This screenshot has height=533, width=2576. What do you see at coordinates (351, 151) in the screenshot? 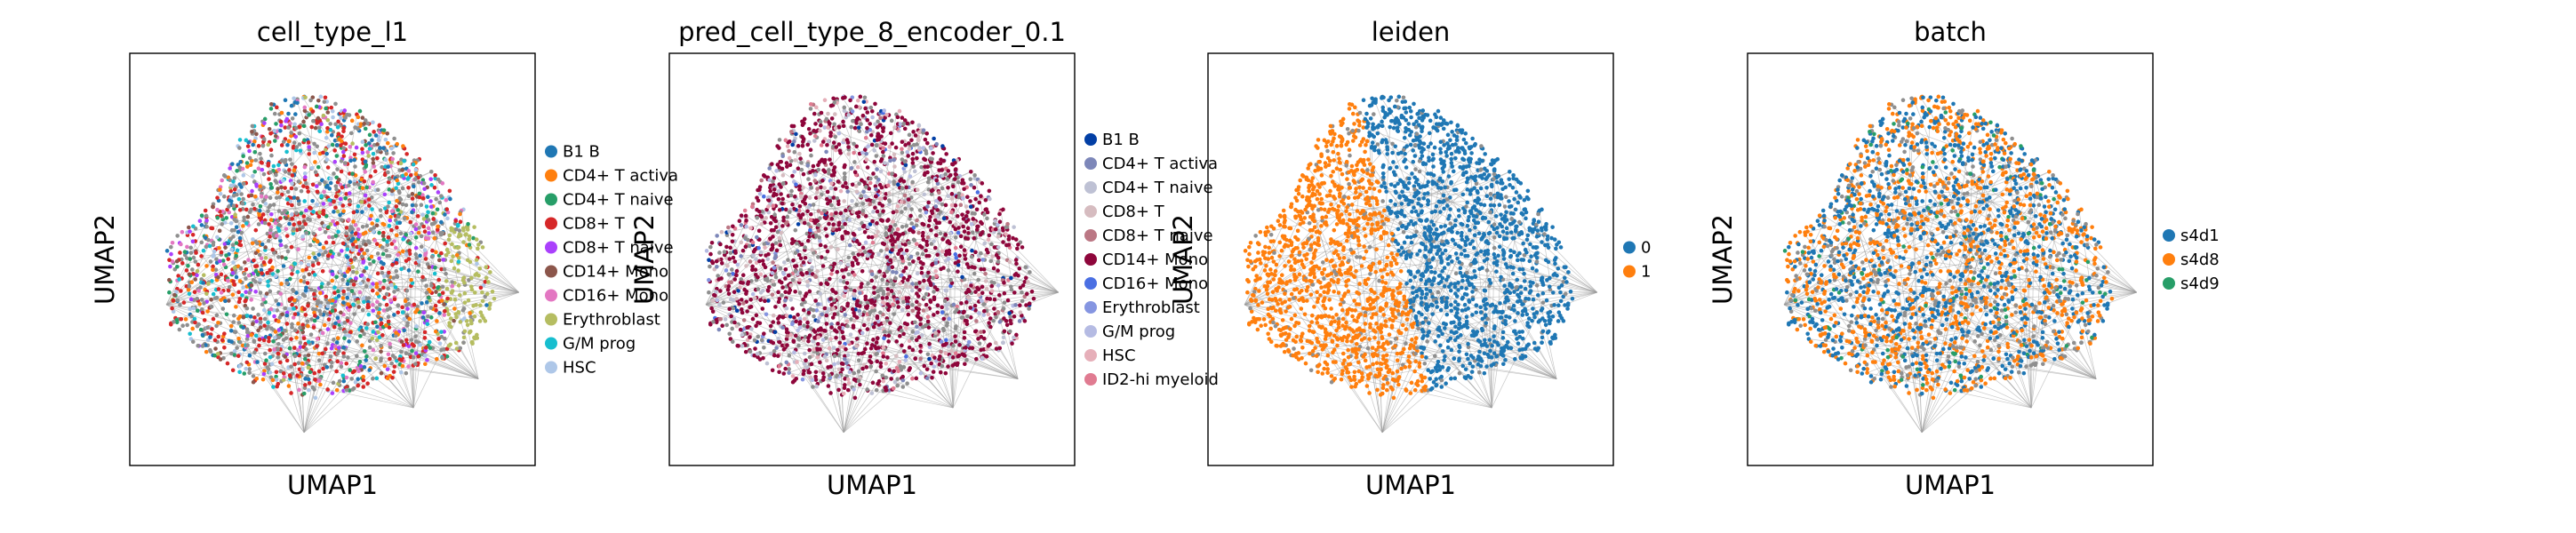
I see `graph-edge` at bounding box center [351, 151].